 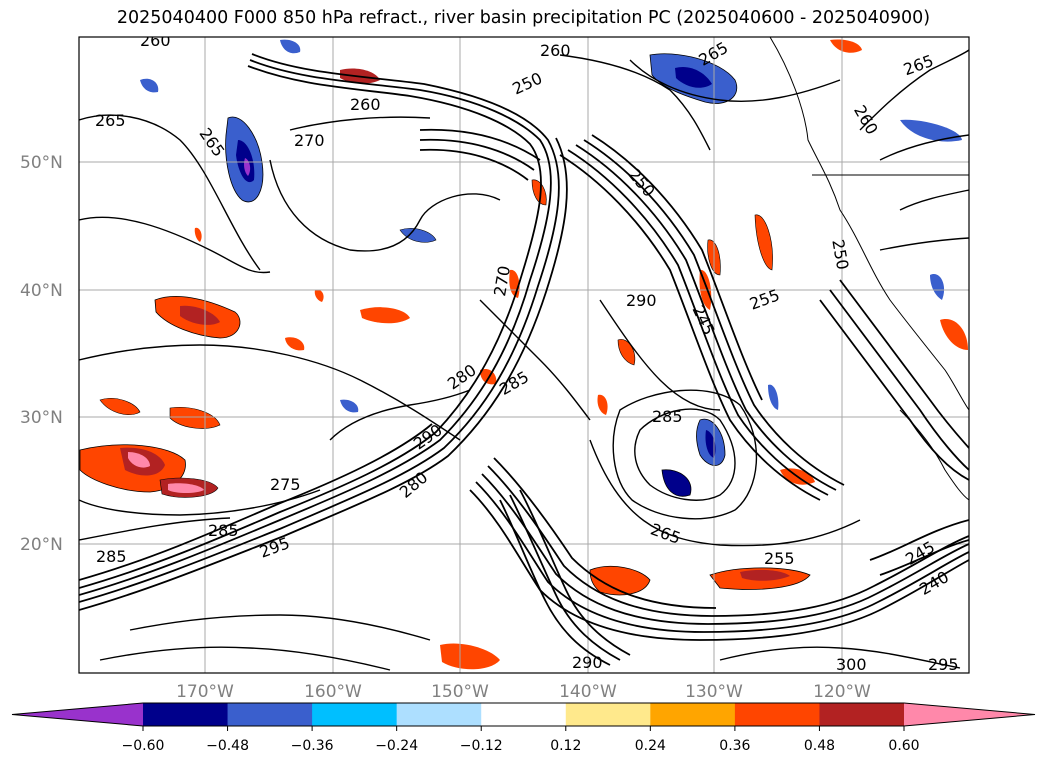 What do you see at coordinates (842, 692) in the screenshot?
I see `lon-label-120w: 120°W` at bounding box center [842, 692].